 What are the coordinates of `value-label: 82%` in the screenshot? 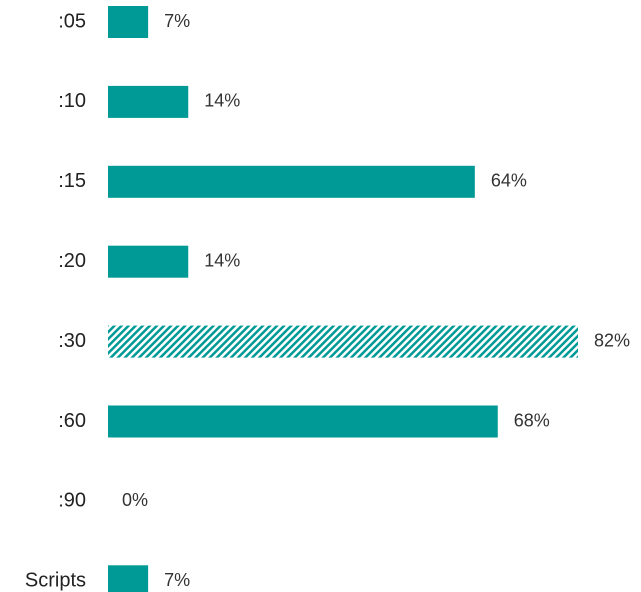 It's located at (612, 340).